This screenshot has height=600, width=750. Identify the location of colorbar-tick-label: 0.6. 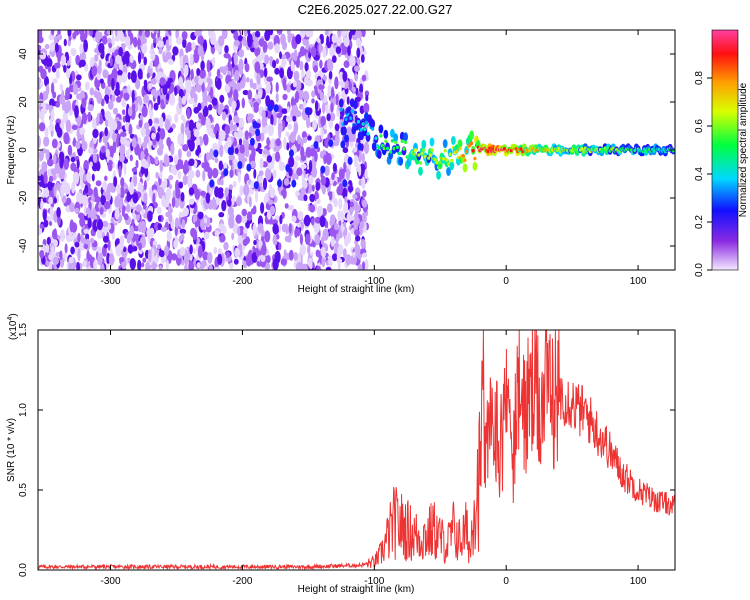
(699, 126).